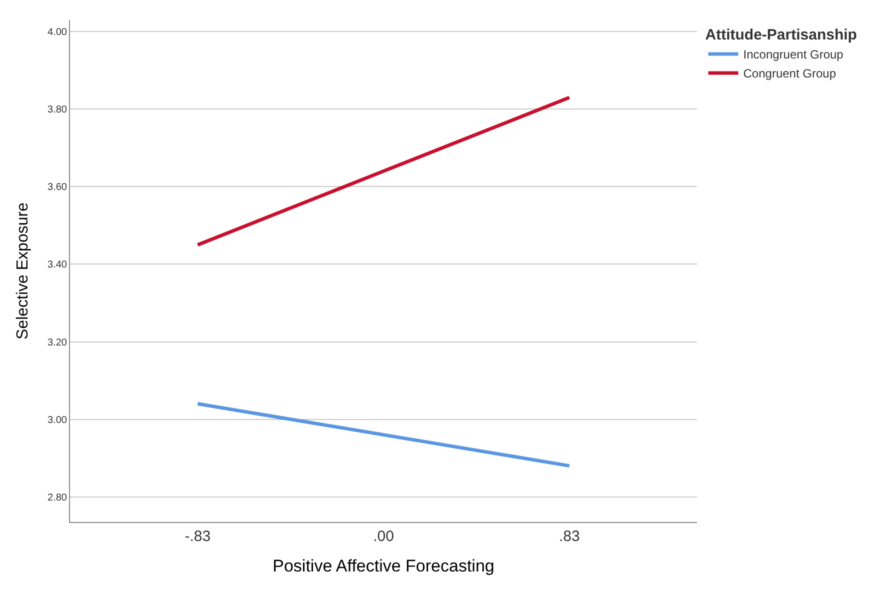 Image resolution: width=887 pixels, height=597 pixels. Describe the element at coordinates (58, 110) in the screenshot. I see `y-tick-label: 3.80` at that location.